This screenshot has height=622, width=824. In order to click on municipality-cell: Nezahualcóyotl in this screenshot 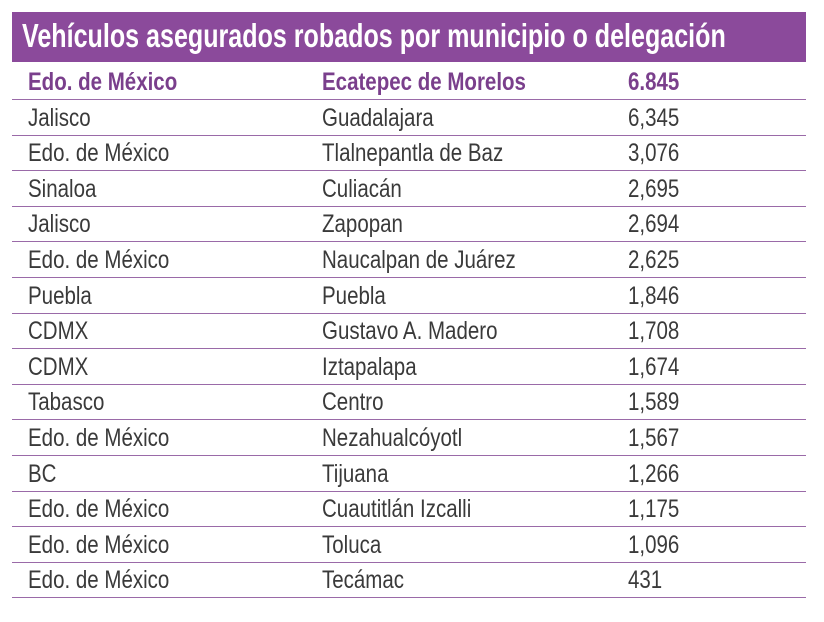, I will do `click(392, 438)`.